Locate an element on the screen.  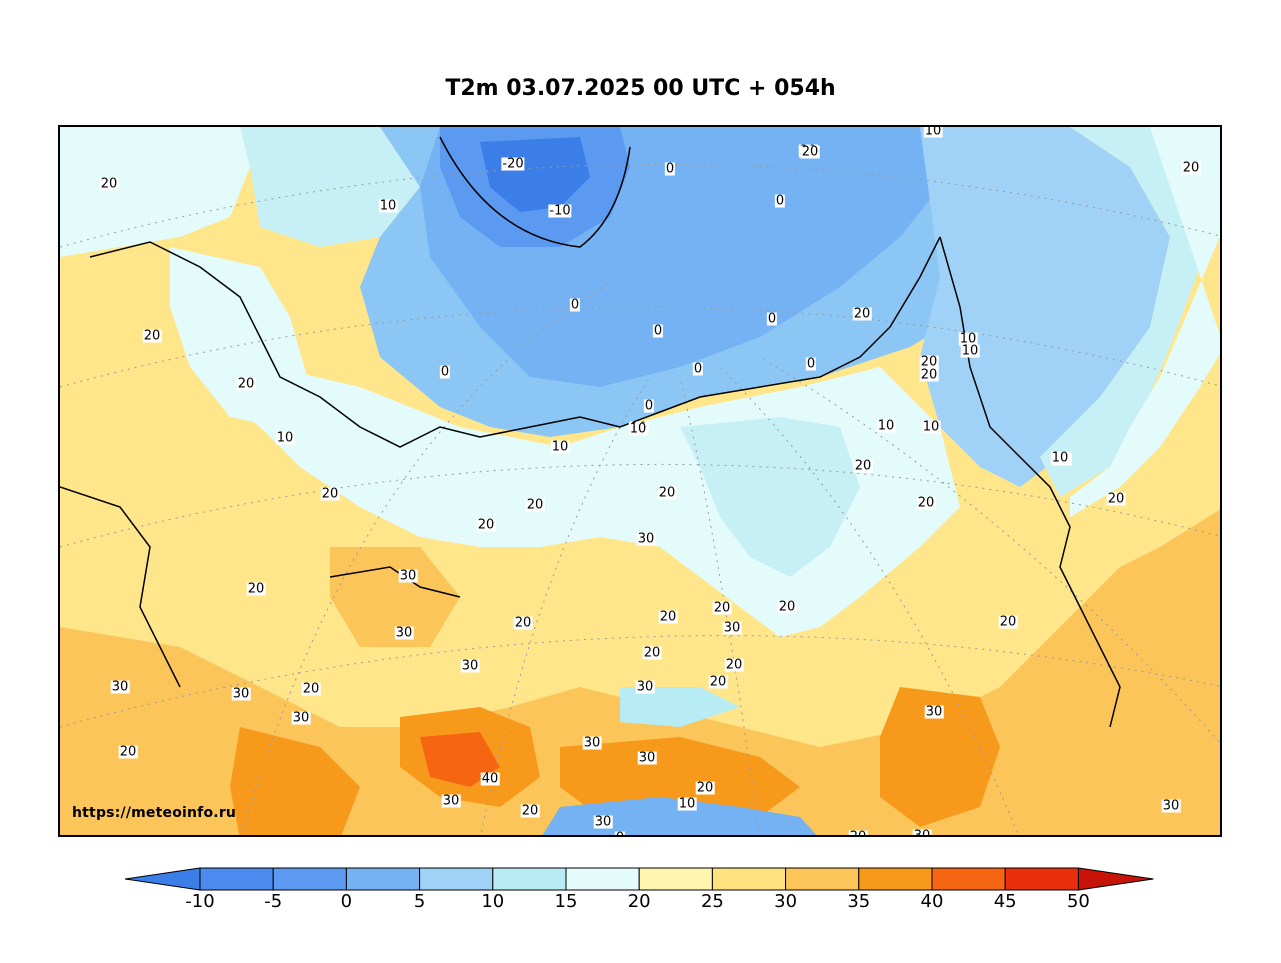
watermark: https://meteoinfo.ru is located at coordinates (154, 813).